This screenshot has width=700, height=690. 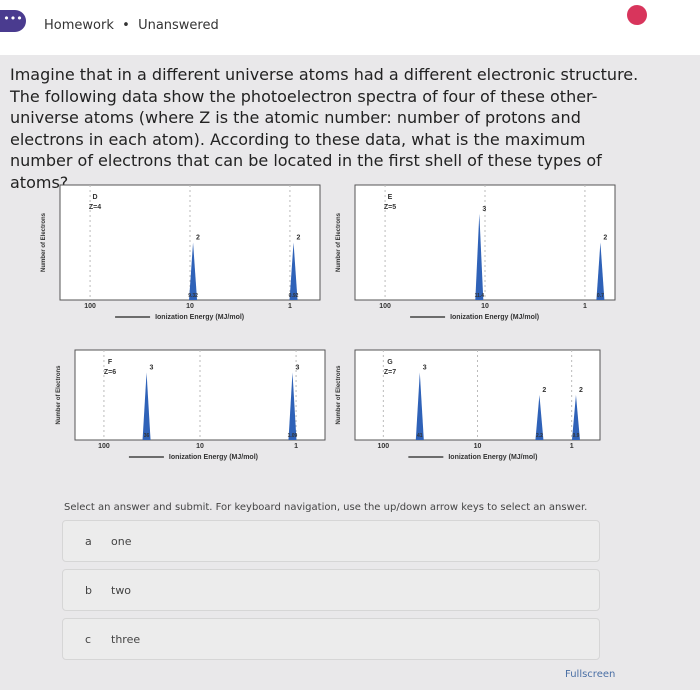 I want to click on option-text: three, so click(x=126, y=639).